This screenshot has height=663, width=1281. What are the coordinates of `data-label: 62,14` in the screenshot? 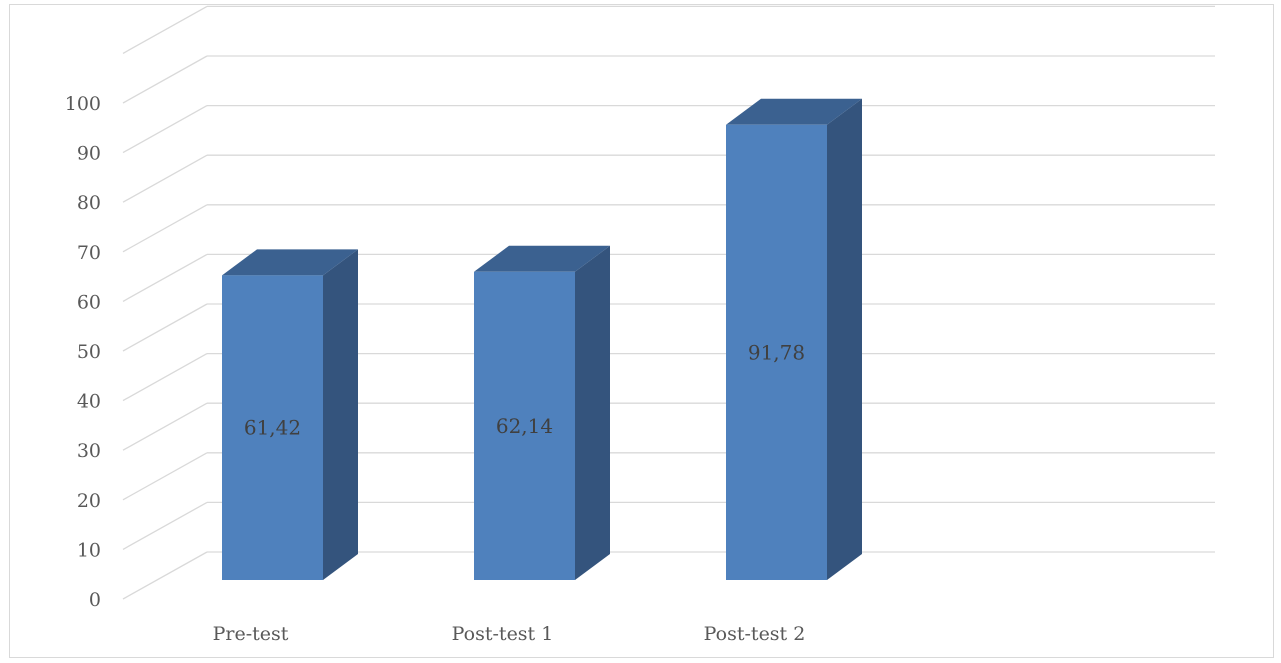 It's located at (524, 426).